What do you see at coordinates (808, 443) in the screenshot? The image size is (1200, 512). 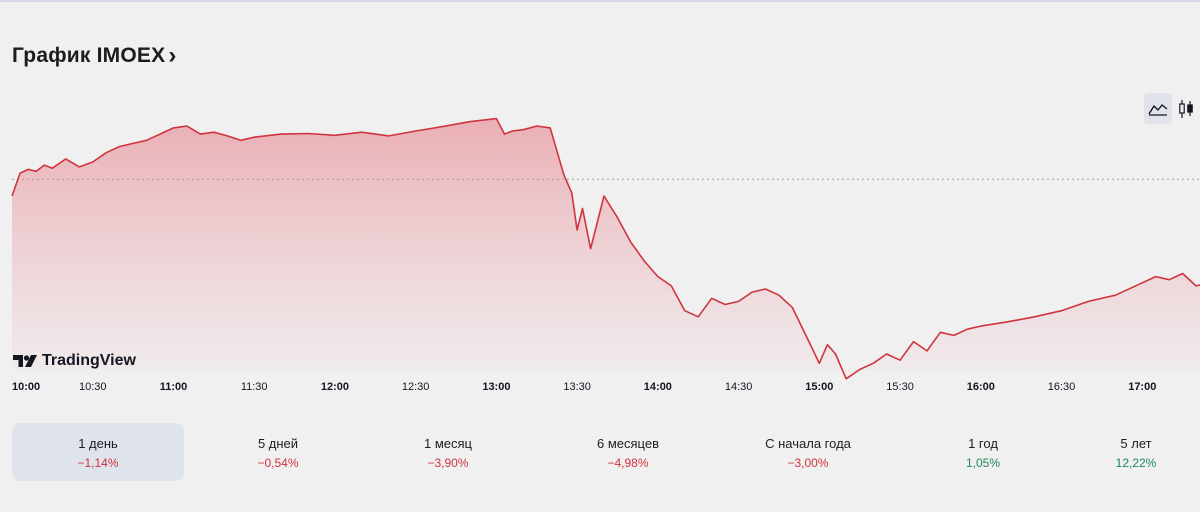 I see `period-label: С начала года` at bounding box center [808, 443].